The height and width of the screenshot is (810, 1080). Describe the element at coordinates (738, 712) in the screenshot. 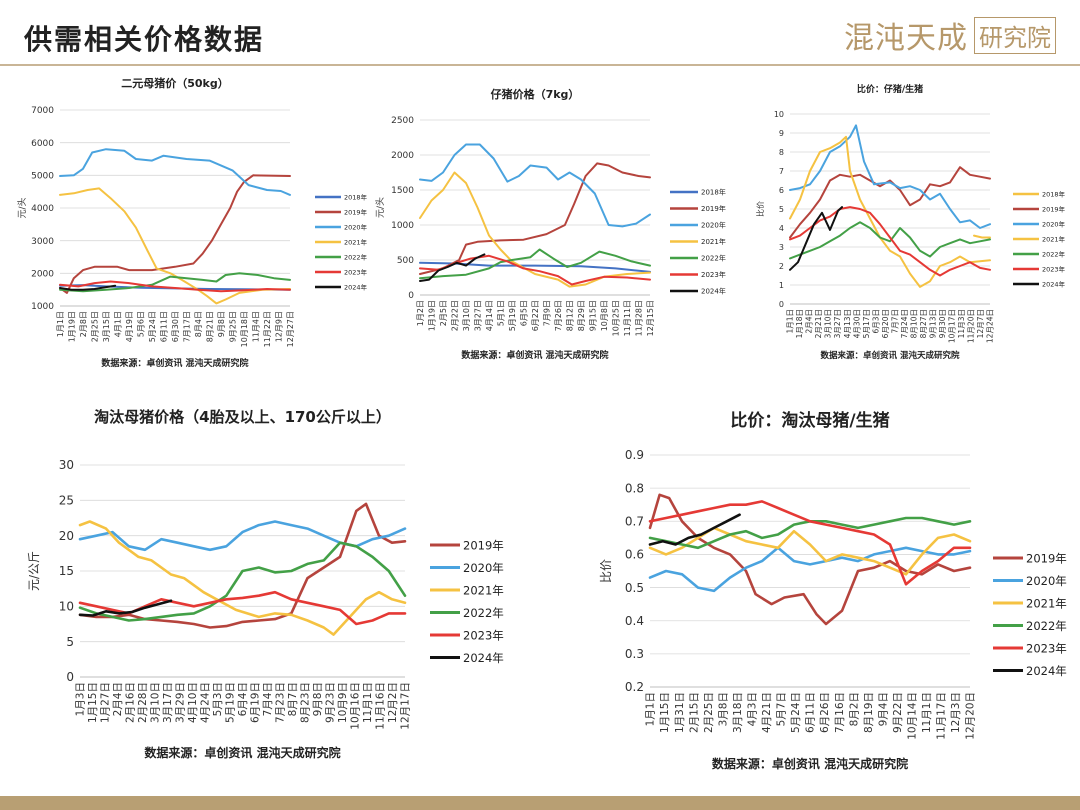

I see `x-tick-label: 3月18日` at that location.